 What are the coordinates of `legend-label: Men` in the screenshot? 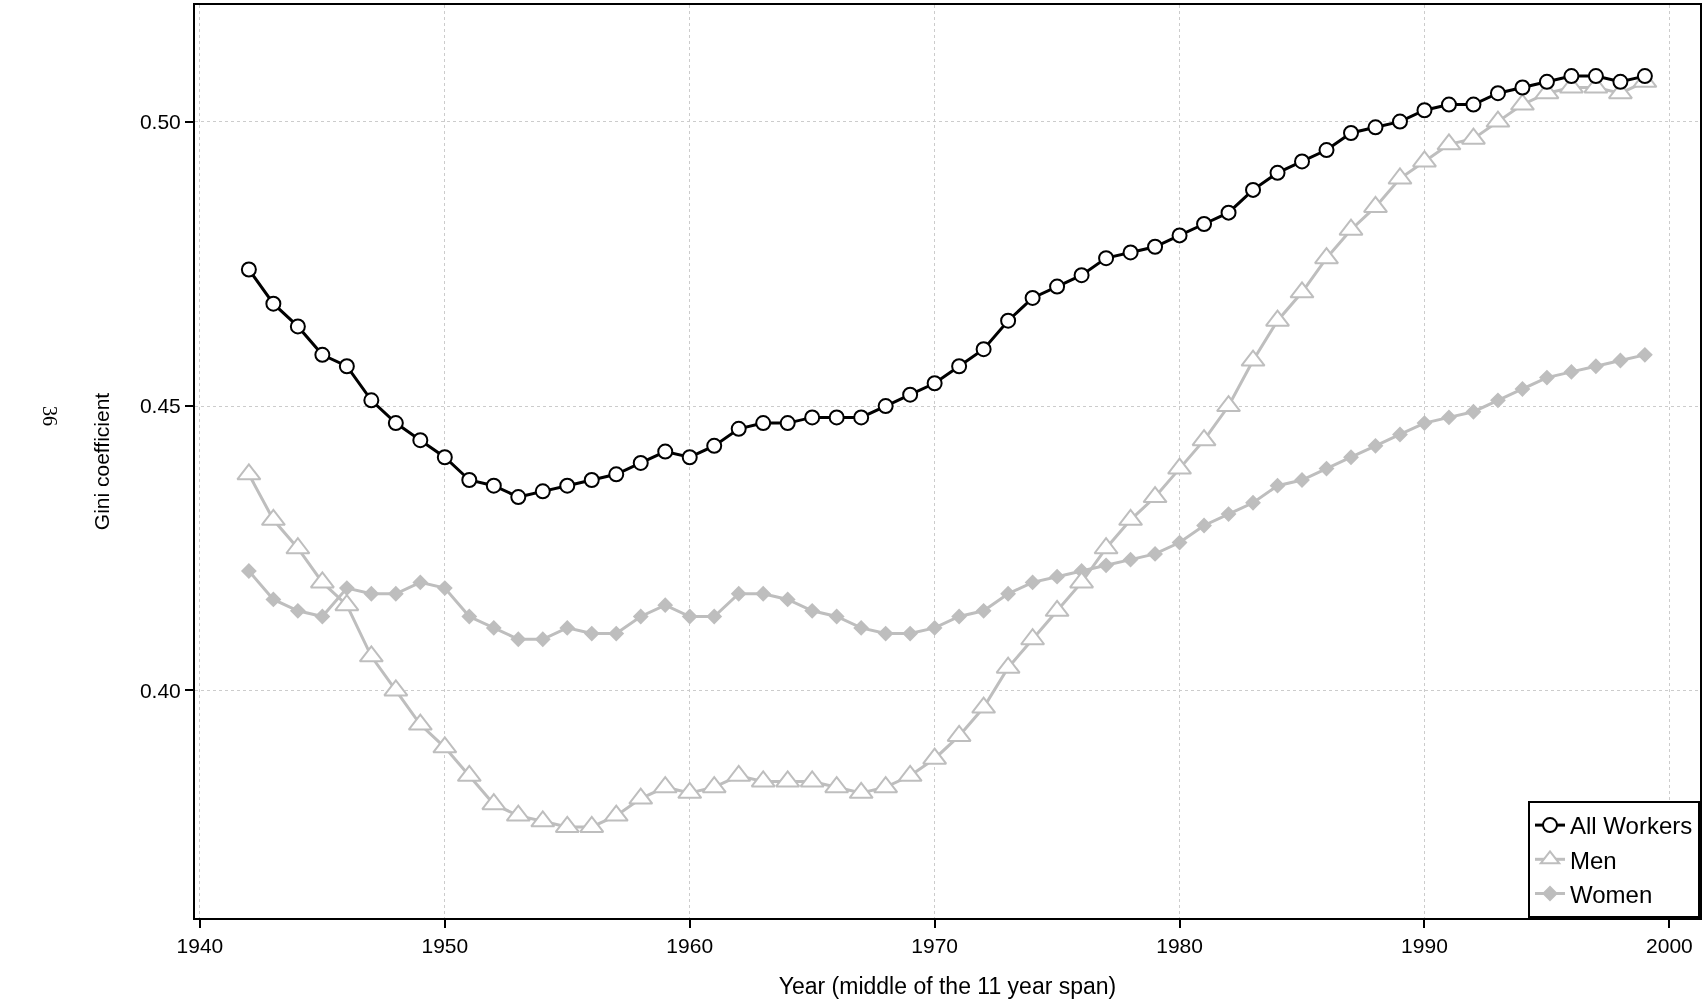 It's located at (1593, 860).